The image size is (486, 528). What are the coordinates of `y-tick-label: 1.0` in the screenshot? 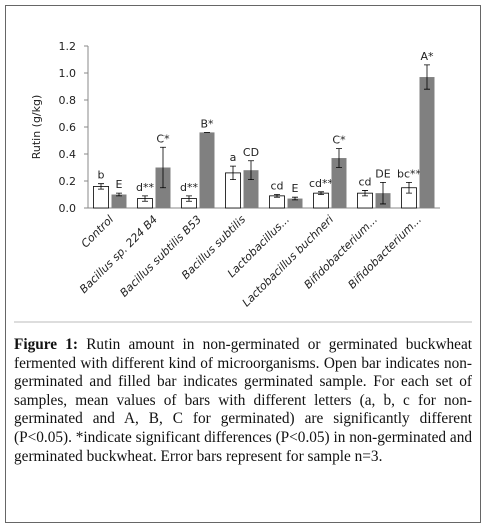 It's located at (68, 73).